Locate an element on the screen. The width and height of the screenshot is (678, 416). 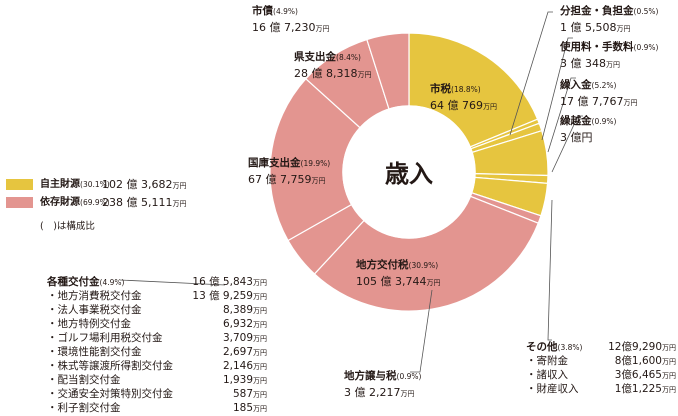
slice-amount: 3 億 2,217 is located at coordinates (372, 392).